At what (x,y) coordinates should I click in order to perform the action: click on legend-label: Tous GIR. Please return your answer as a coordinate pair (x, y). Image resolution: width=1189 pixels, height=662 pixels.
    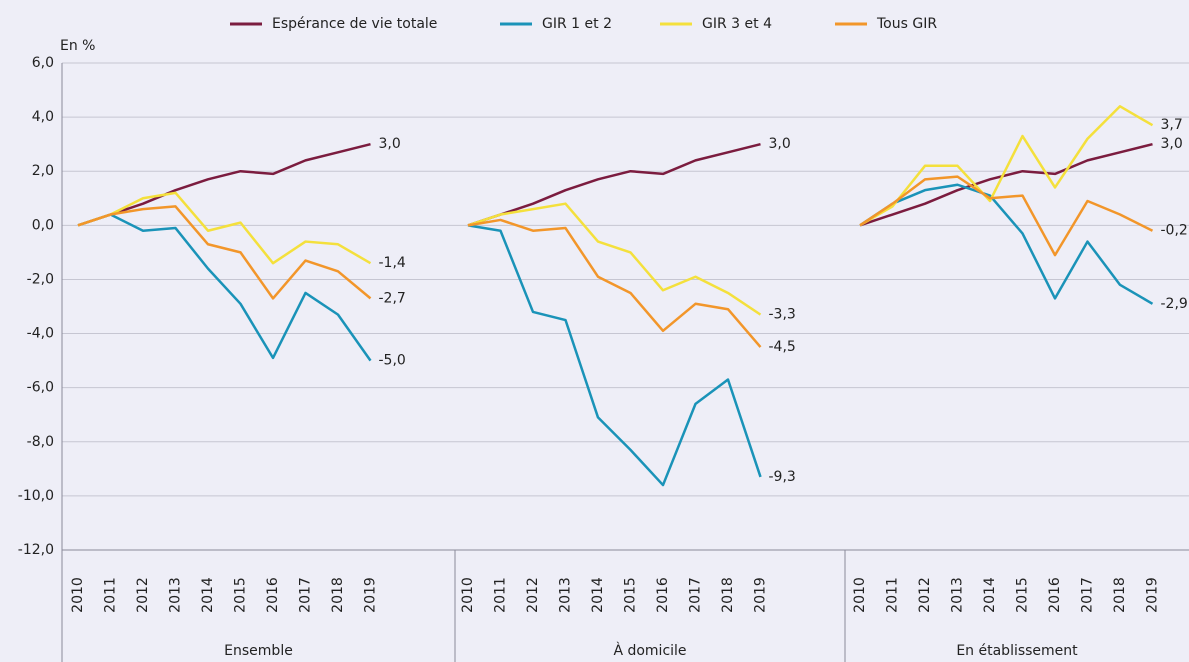
    Looking at the image, I should click on (906, 24).